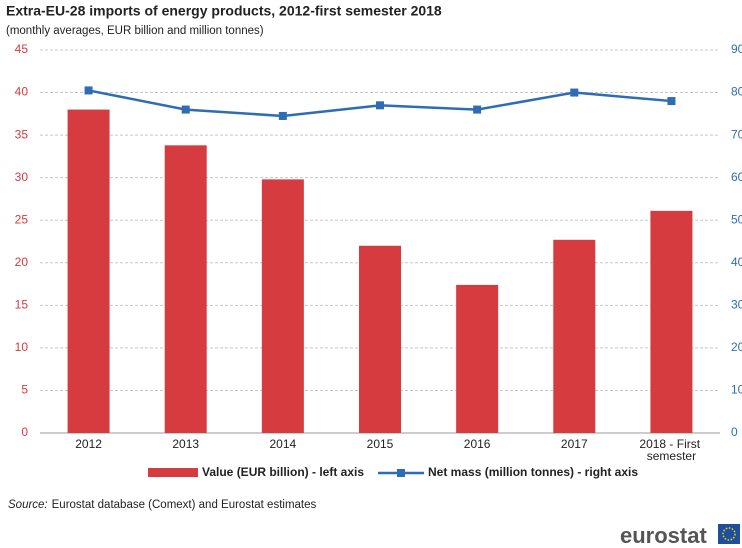 Image resolution: width=742 pixels, height=548 pixels. What do you see at coordinates (736, 262) in the screenshot?
I see `y2-tick-label: 40` at bounding box center [736, 262].